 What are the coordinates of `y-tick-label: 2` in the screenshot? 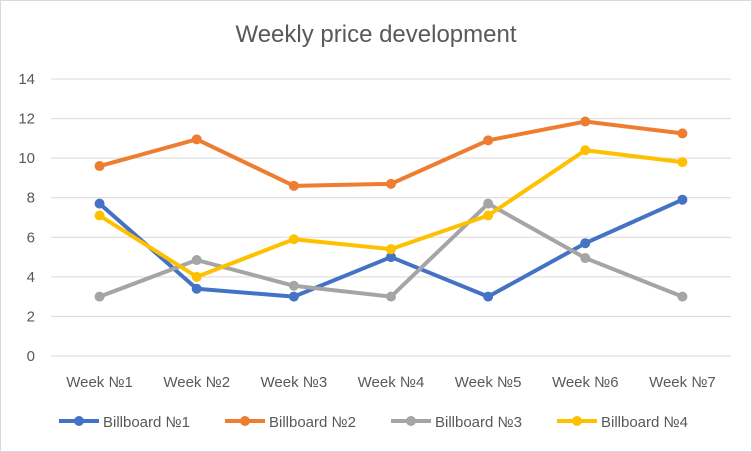 It's located at (31, 316).